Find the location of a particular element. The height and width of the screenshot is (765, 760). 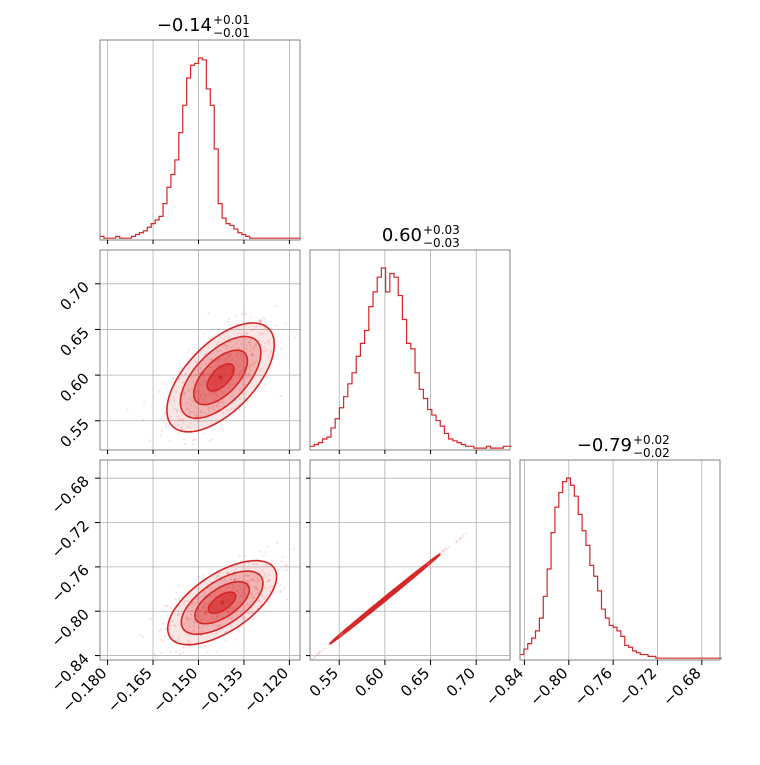

title-median: −0.14 is located at coordinates (184, 25).